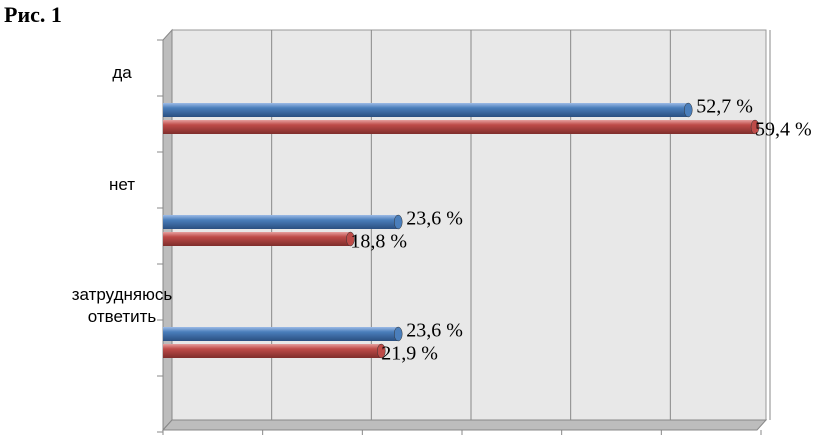 The height and width of the screenshot is (435, 824). Describe the element at coordinates (122, 305) in the screenshot. I see `category-label: затрудняюсь ответить` at that location.